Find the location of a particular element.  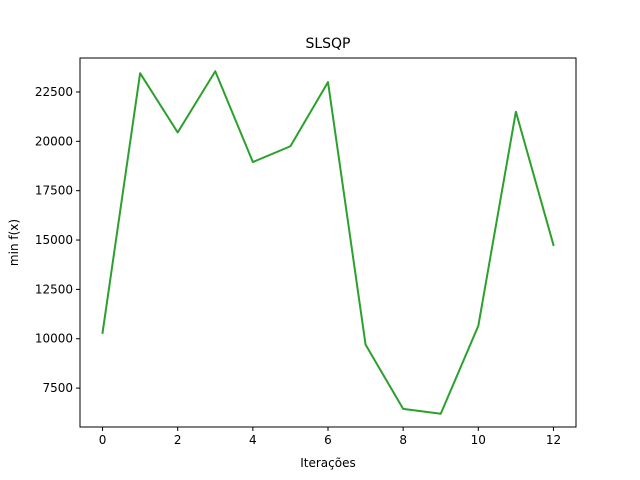

y-tick-label: 12500 is located at coordinates (54, 289).